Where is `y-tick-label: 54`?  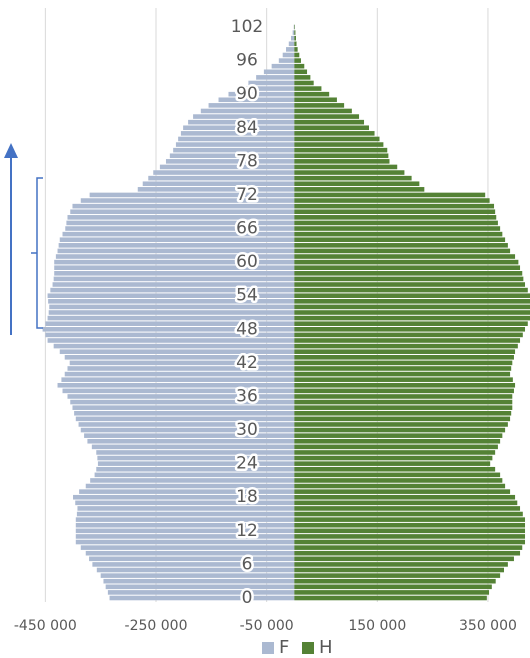 y-tick-label: 54 is located at coordinates (247, 296).